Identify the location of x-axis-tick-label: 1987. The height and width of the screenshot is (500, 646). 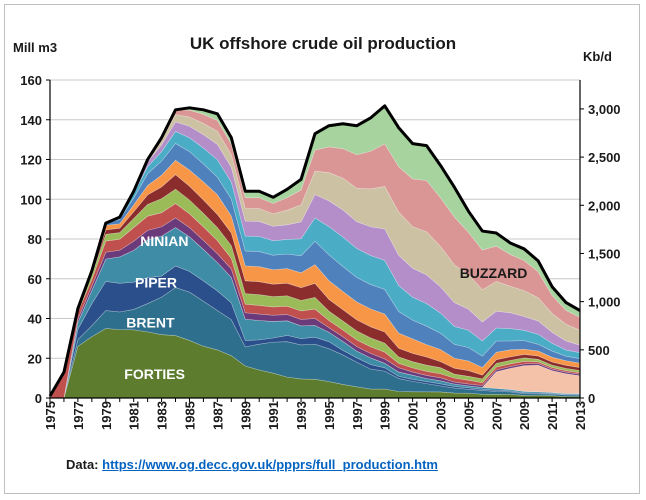
(217, 415).